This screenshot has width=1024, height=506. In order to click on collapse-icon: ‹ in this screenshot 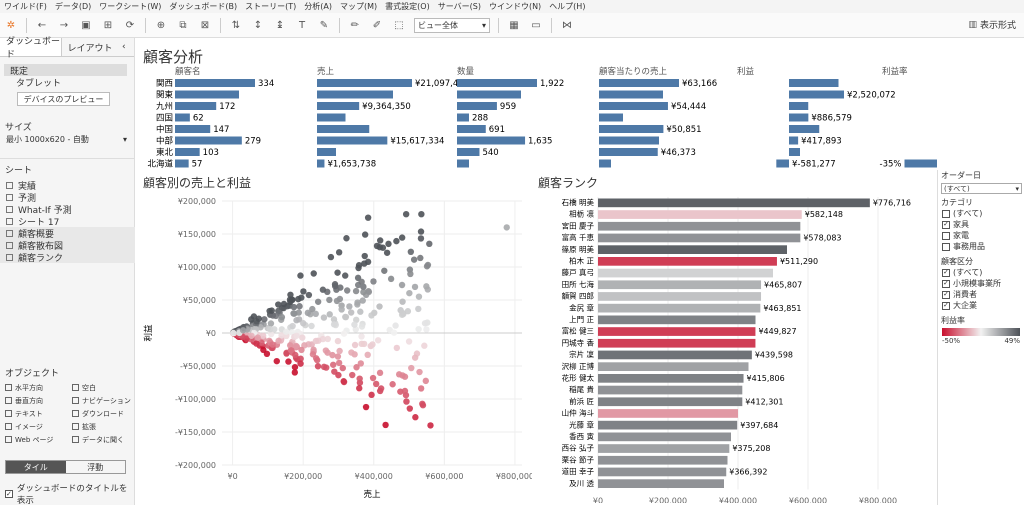, I will do `click(124, 47)`.